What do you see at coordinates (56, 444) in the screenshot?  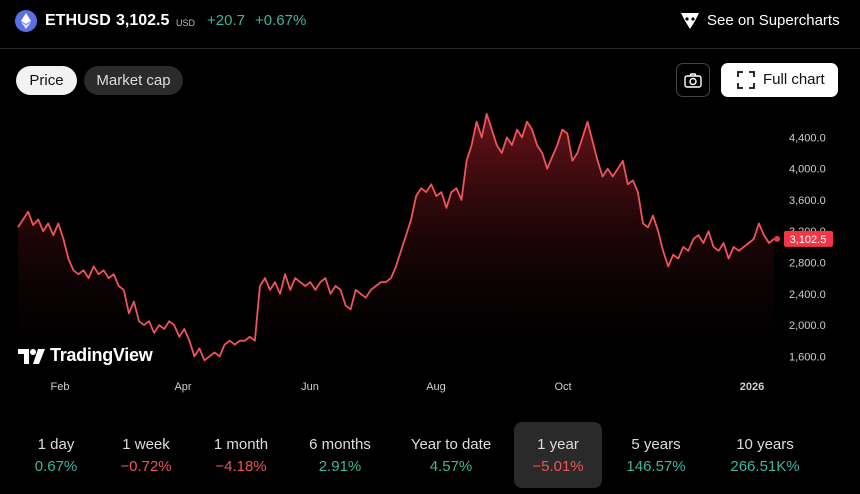 I see `period-label: 1 day` at bounding box center [56, 444].